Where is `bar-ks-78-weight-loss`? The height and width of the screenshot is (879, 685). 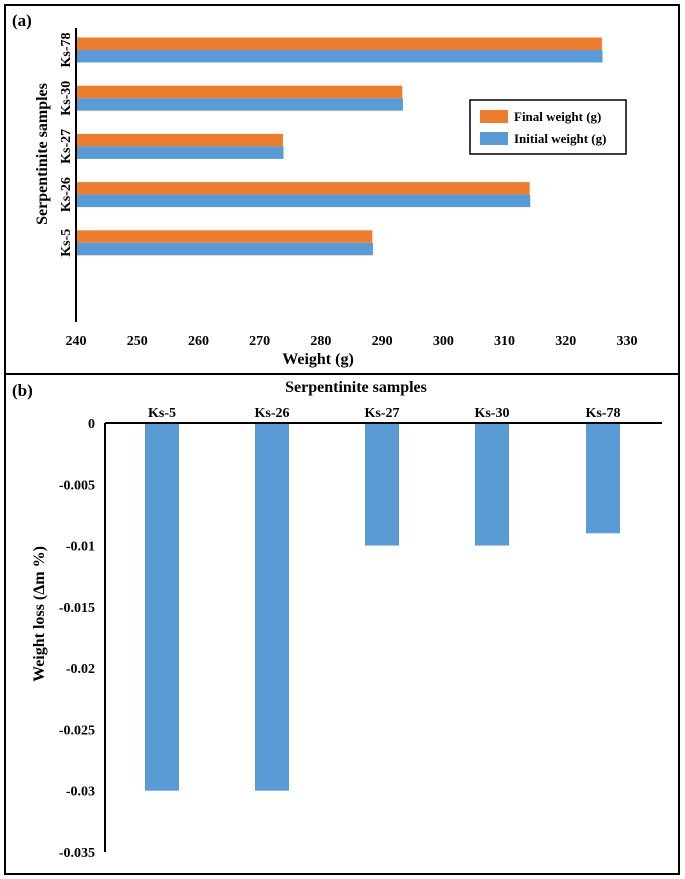 bar-ks-78-weight-loss is located at coordinates (603, 478).